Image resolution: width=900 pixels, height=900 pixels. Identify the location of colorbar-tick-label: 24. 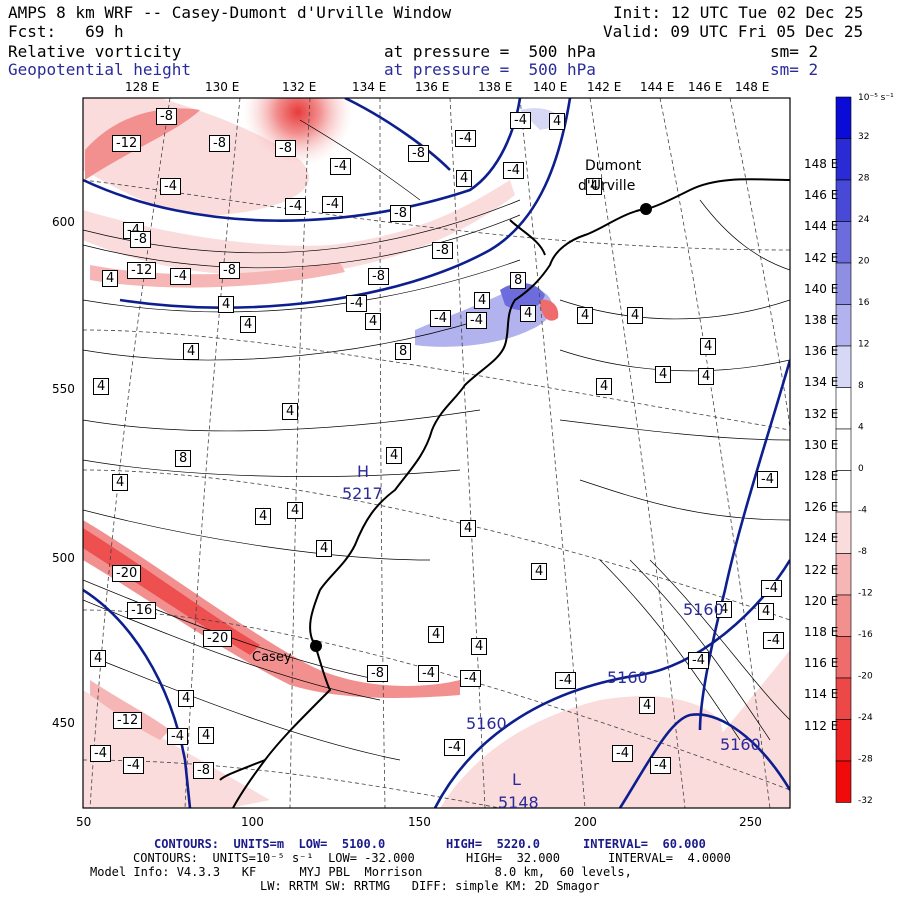
(864, 220).